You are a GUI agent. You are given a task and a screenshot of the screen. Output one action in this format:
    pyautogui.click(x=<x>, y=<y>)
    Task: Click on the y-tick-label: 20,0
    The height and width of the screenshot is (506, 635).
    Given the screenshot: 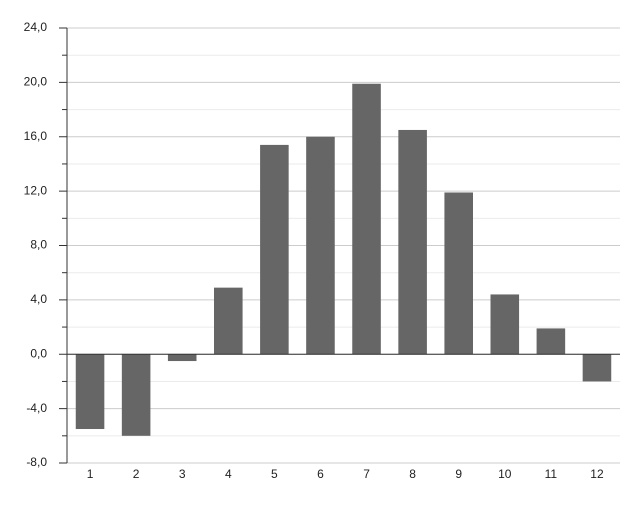 What is the action you would take?
    pyautogui.click(x=36, y=82)
    